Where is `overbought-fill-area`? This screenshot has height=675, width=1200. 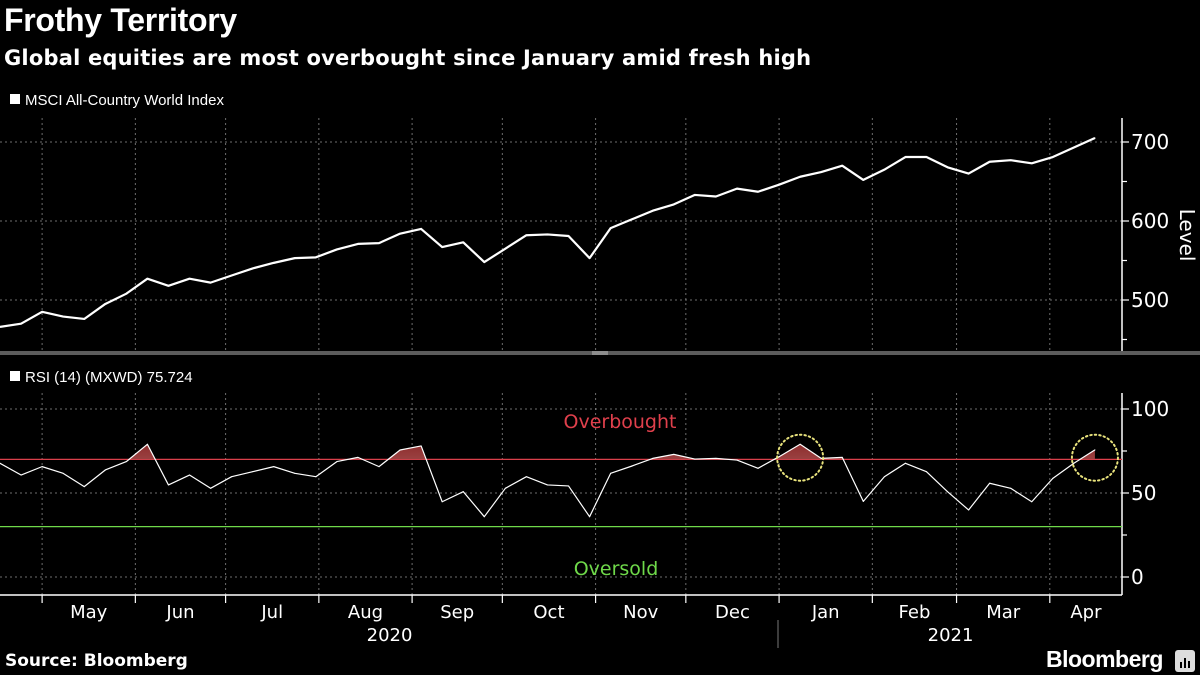 overbought-fill-area is located at coordinates (547, 452).